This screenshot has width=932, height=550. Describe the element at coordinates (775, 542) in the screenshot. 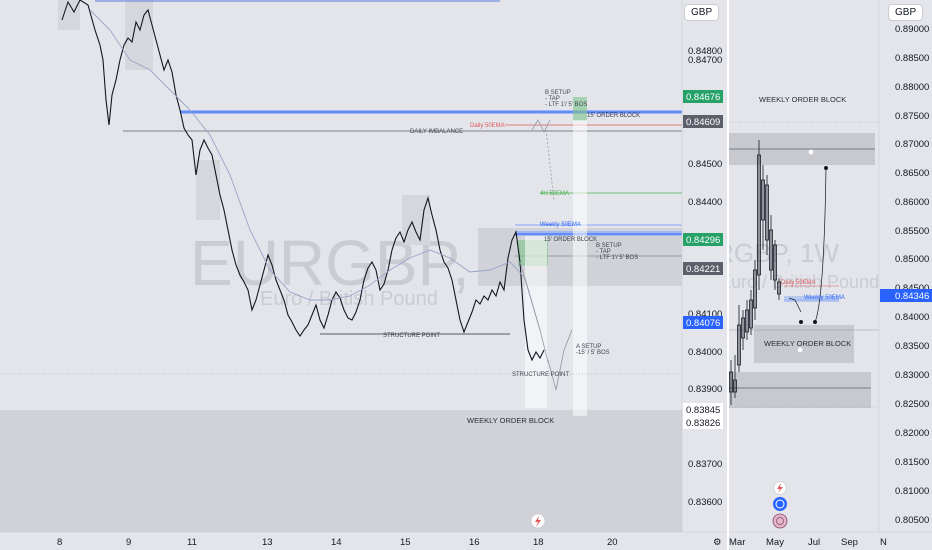

I see `time-label: May` at that location.